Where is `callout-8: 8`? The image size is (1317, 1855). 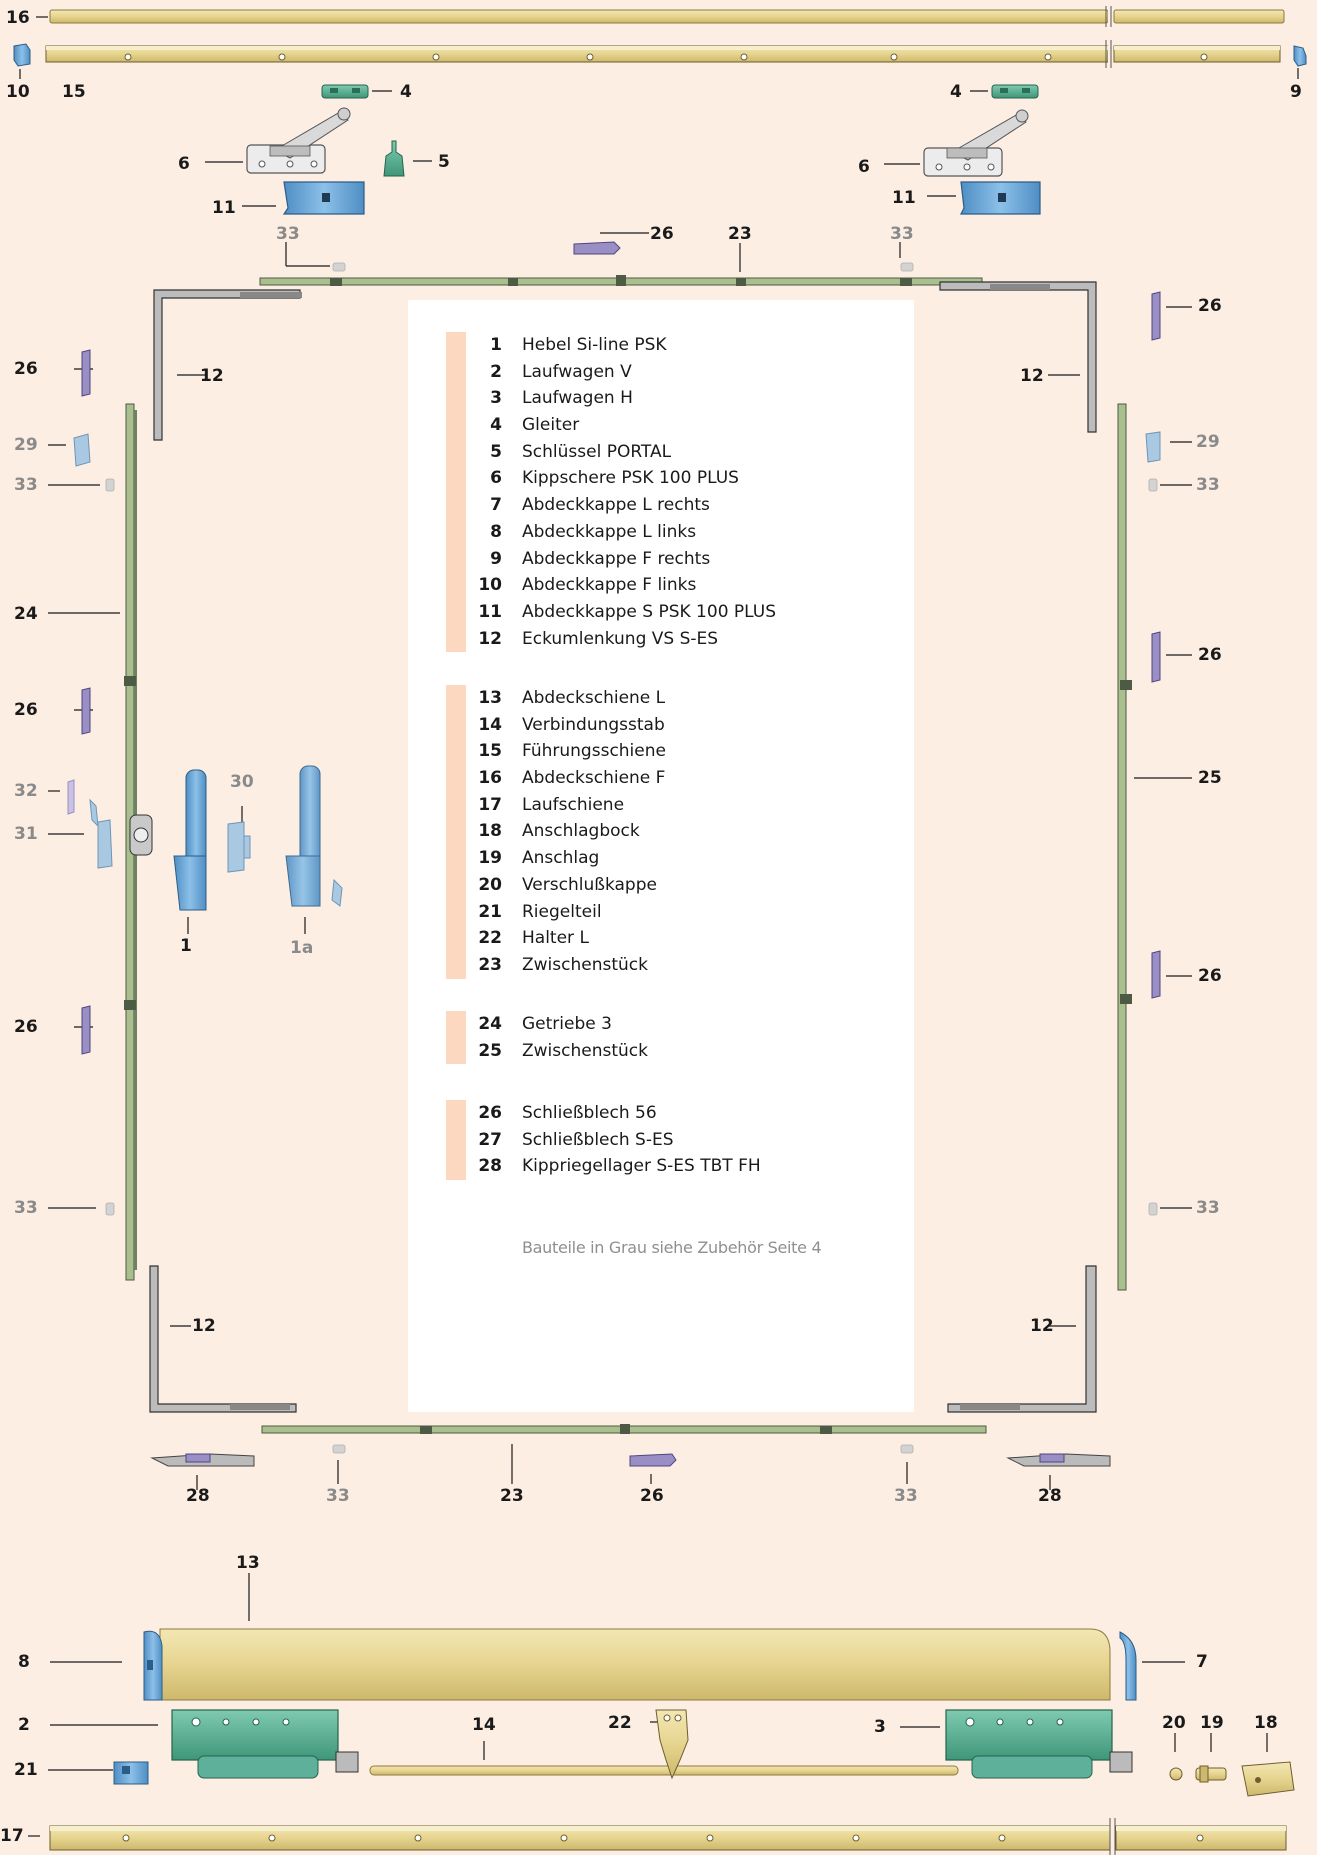
callout-8: 8 is located at coordinates (24, 1662).